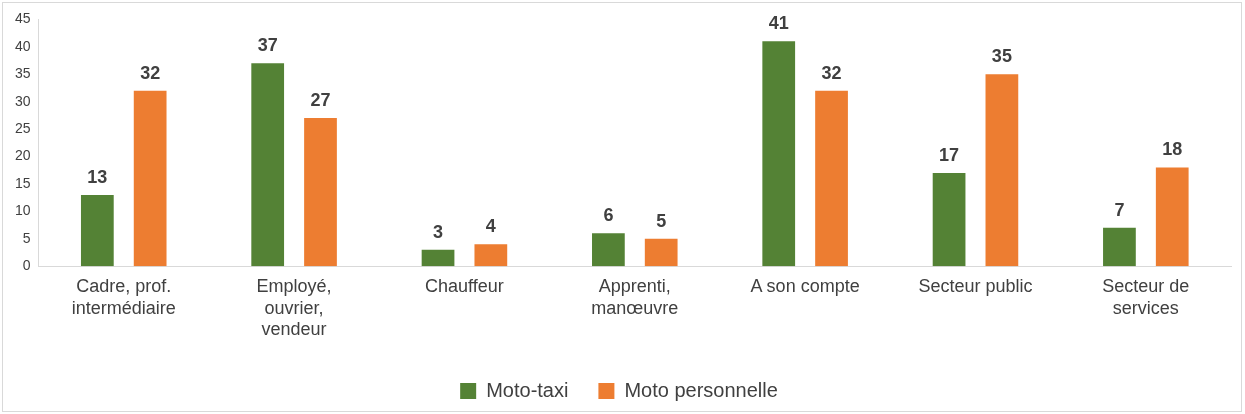 Image resolution: width=1245 pixels, height=414 pixels. I want to click on y-tick-label: 45, so click(22, 18).